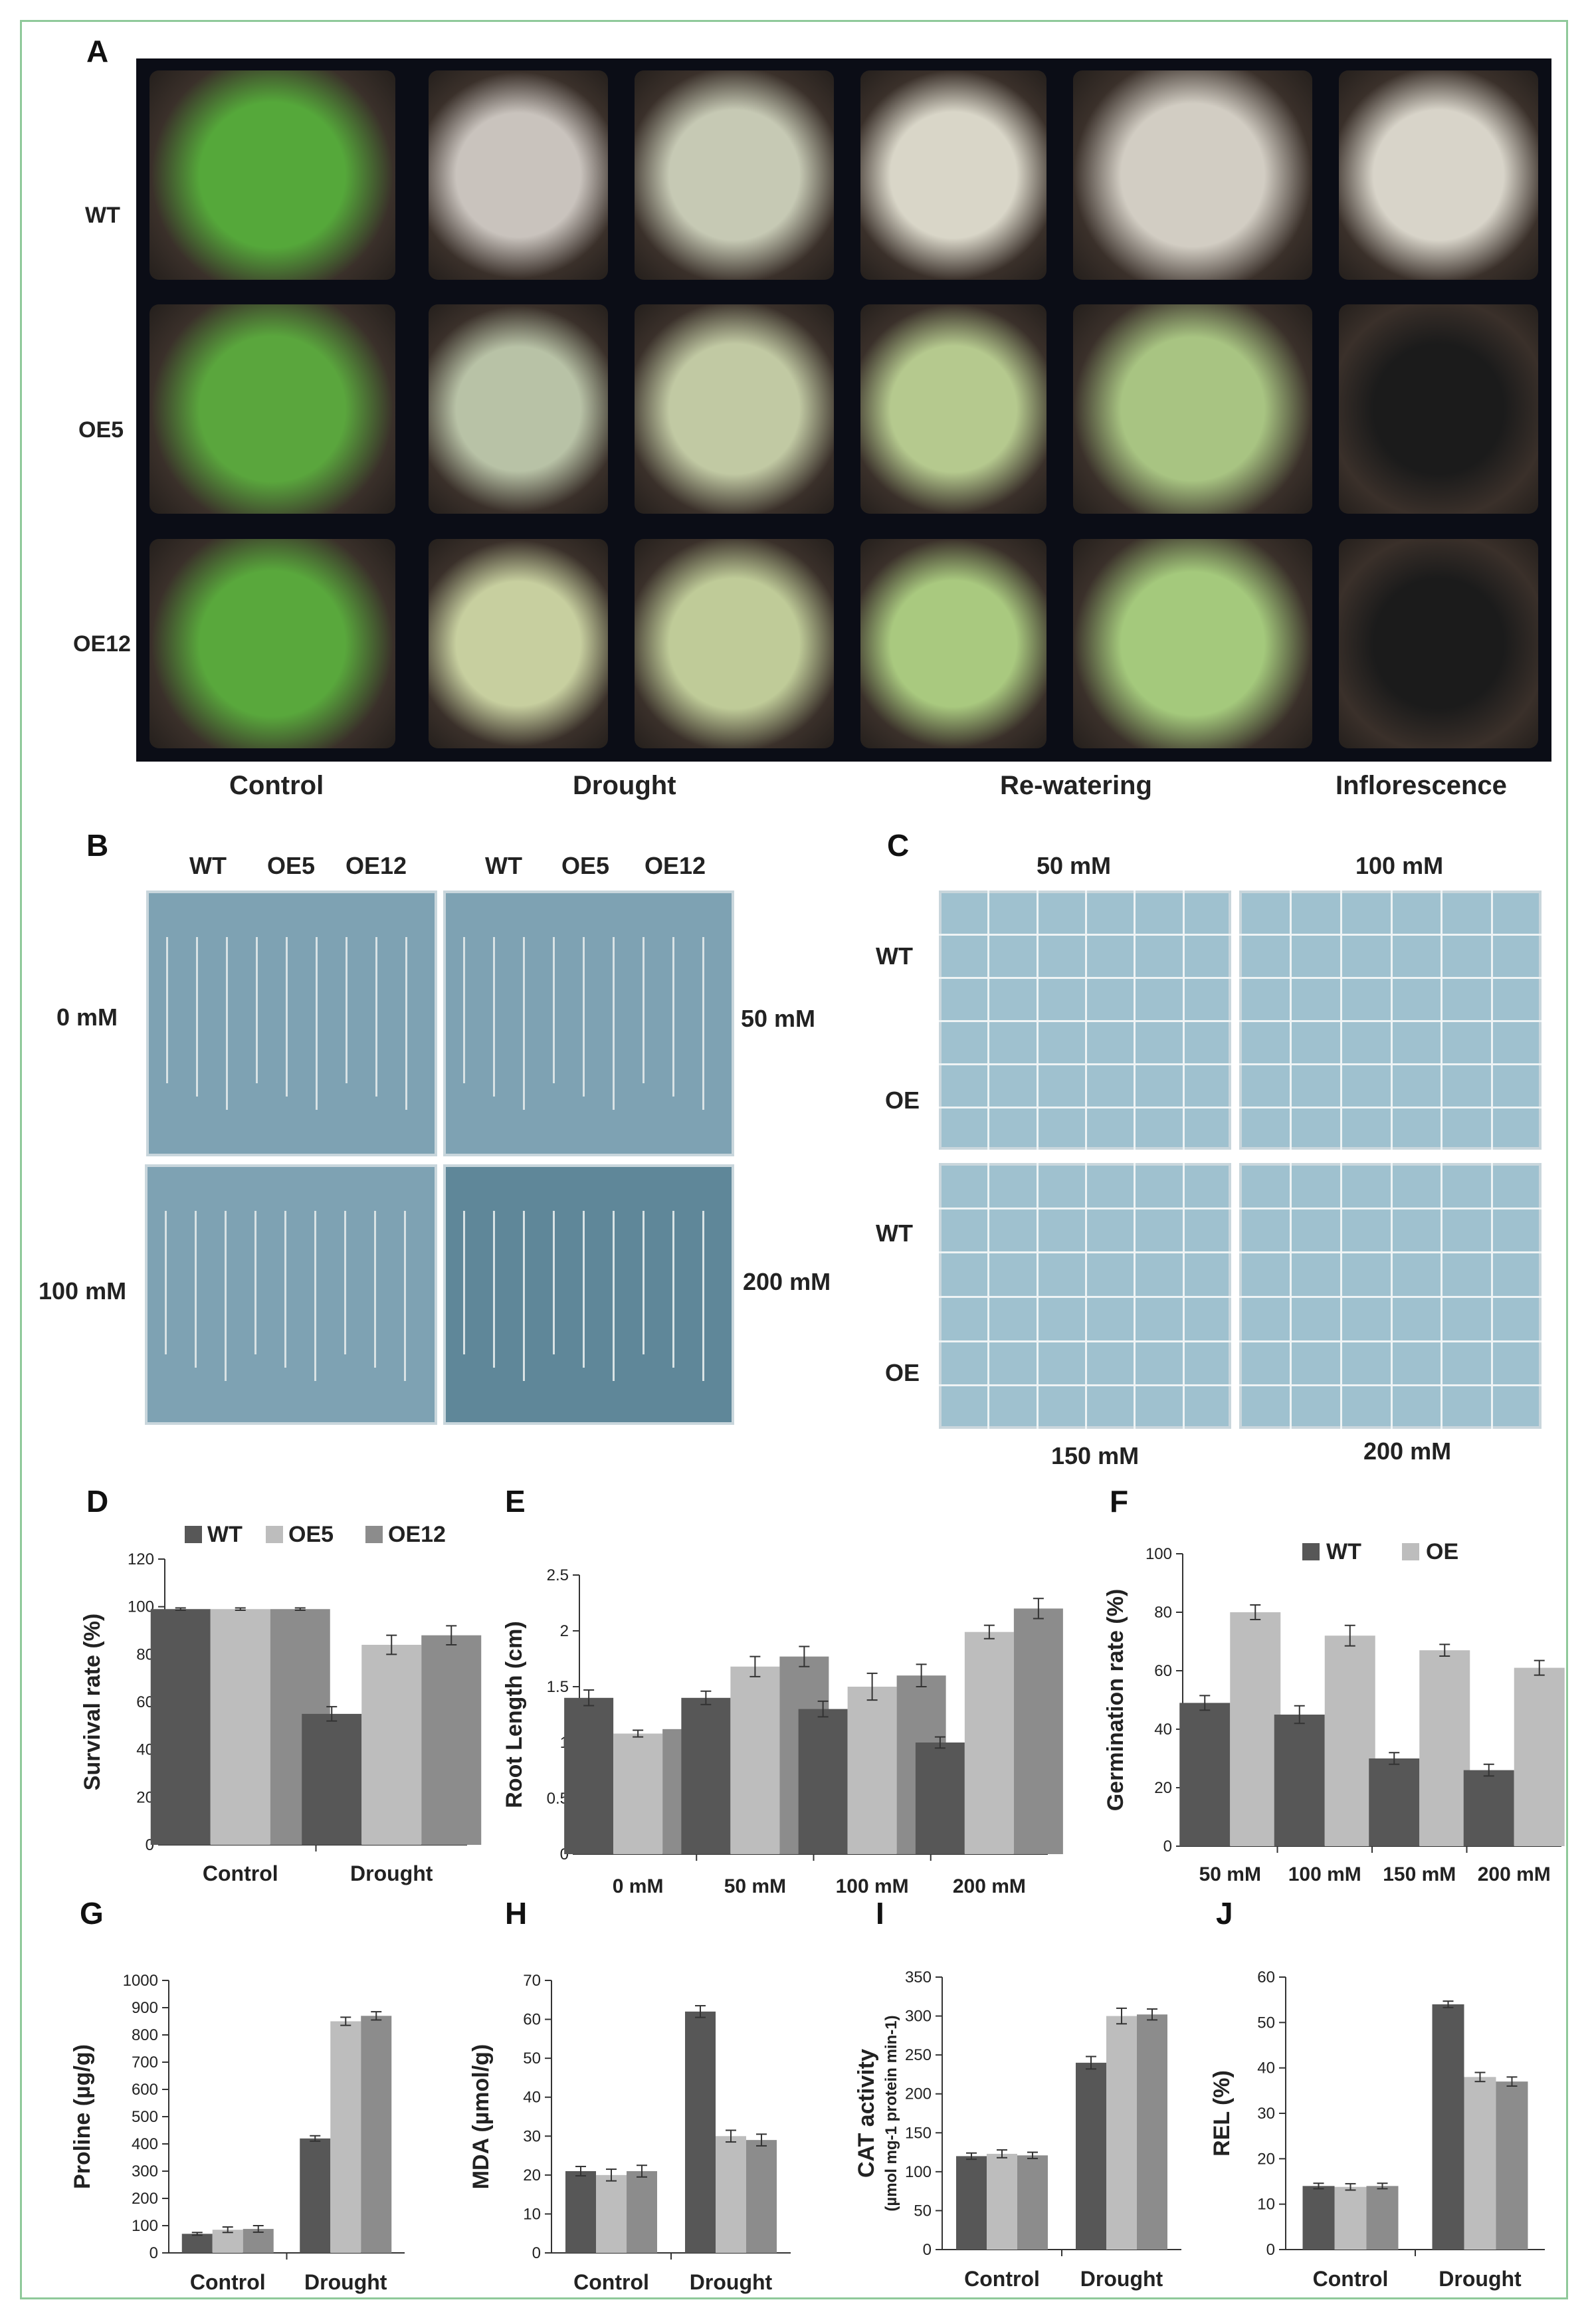 The height and width of the screenshot is (2324, 1592). Describe the element at coordinates (1343, 1551) in the screenshot. I see `legend-label: WT` at that location.